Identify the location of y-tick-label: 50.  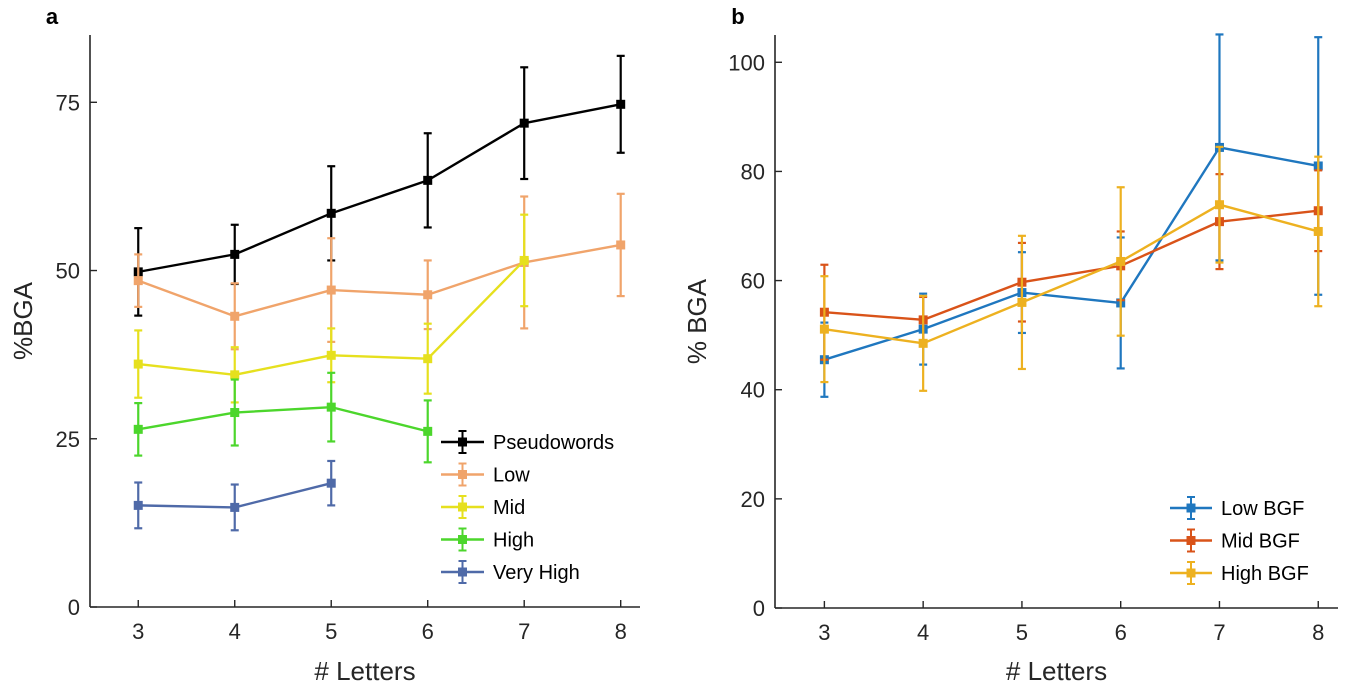
(68, 271).